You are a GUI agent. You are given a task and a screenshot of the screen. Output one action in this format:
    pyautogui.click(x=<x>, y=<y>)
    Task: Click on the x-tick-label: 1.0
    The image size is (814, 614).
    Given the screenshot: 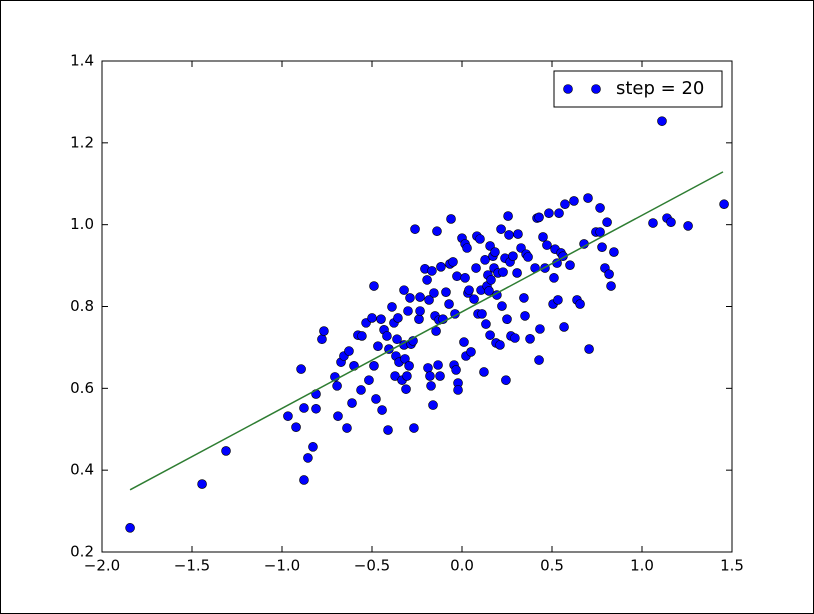 What is the action you would take?
    pyautogui.click(x=642, y=566)
    